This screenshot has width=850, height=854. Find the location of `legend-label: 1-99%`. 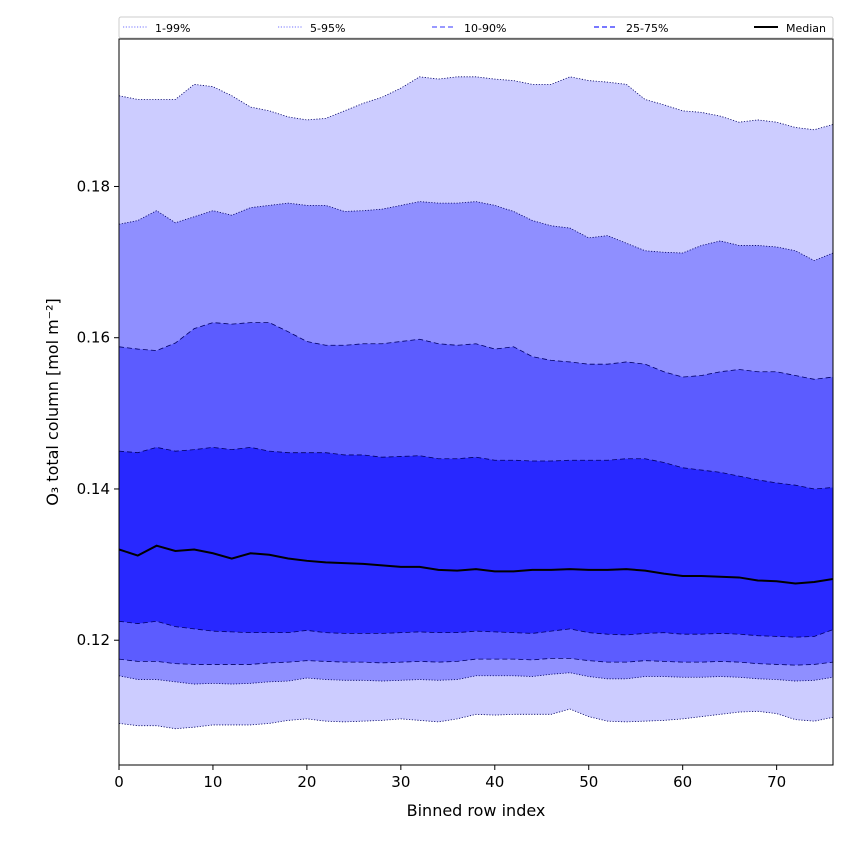

legend-label: 1-99% is located at coordinates (172, 28).